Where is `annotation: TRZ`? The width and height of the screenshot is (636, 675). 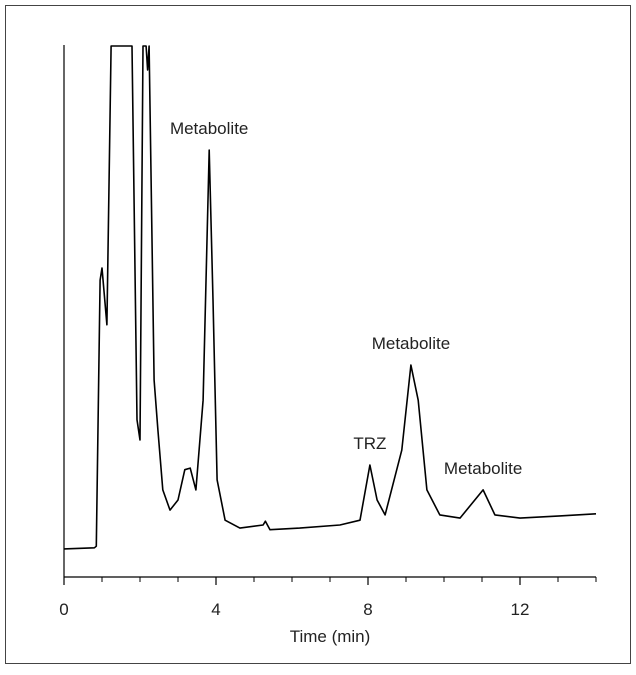 annotation: TRZ is located at coordinates (369, 443).